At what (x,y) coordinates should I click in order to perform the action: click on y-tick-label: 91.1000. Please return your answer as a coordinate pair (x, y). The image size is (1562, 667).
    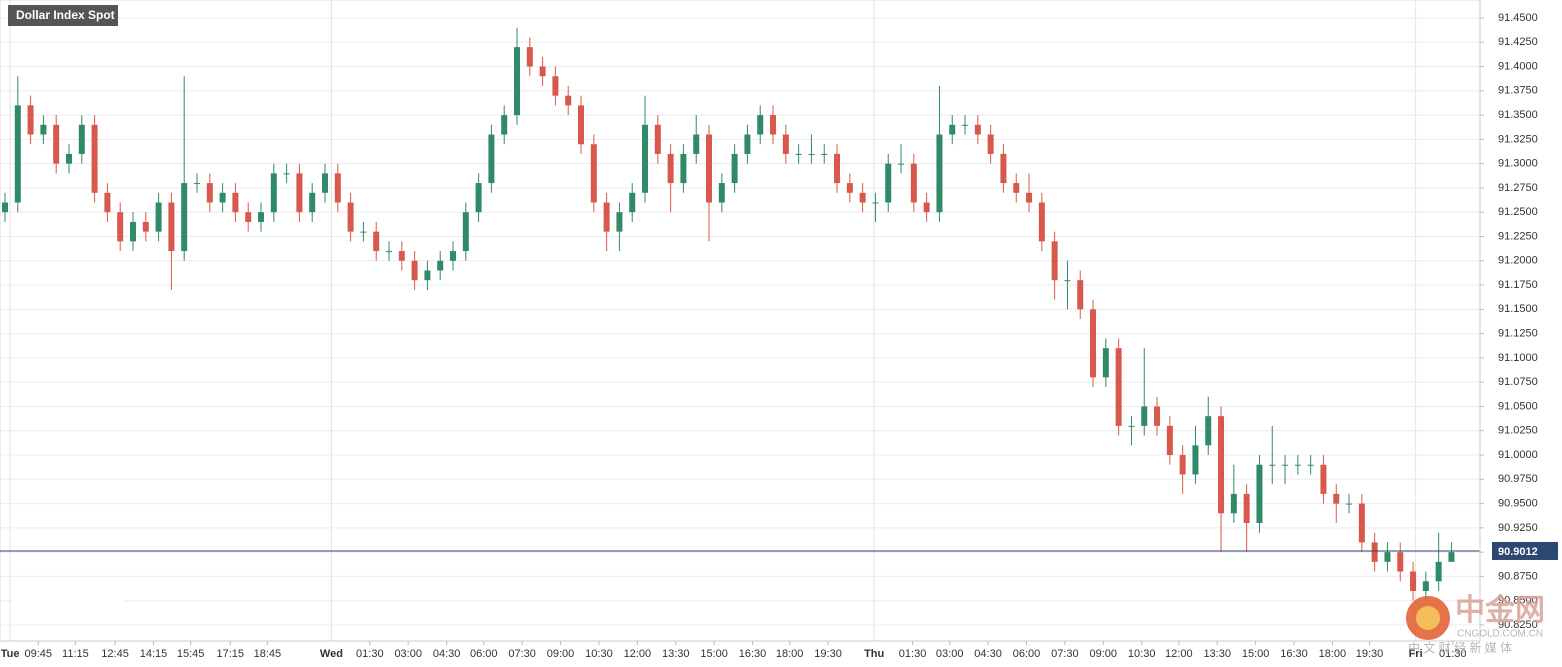
    Looking at the image, I should click on (1518, 358).